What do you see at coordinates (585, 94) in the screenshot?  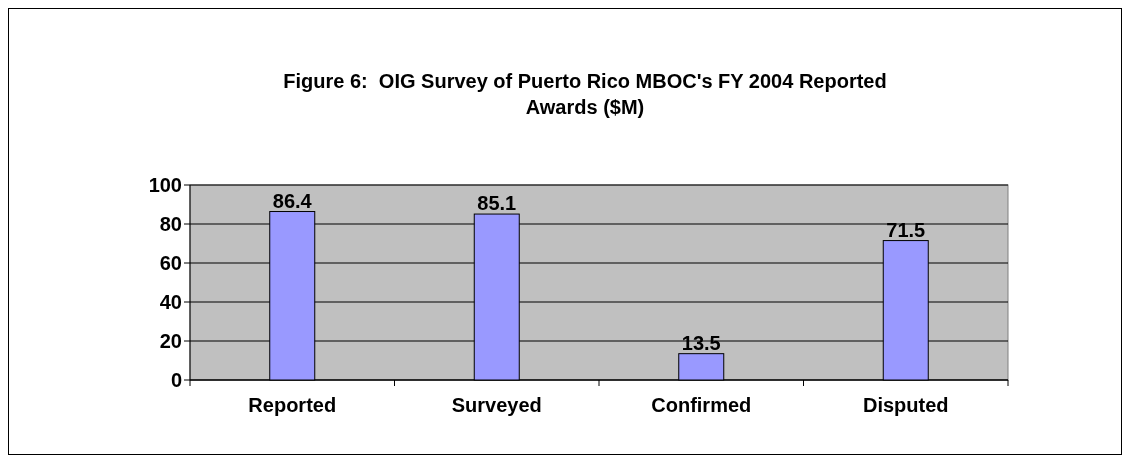 I see `chart-title: Figure 6: OIG Survey of Puerto Rico MBOC's FY 2004 Reported Awards ($M)` at bounding box center [585, 94].